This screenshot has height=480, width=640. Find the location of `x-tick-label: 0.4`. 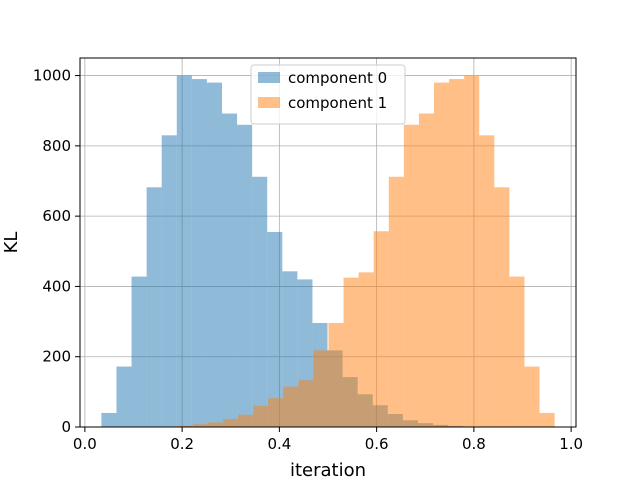

x-tick-label: 0.4 is located at coordinates (279, 444).